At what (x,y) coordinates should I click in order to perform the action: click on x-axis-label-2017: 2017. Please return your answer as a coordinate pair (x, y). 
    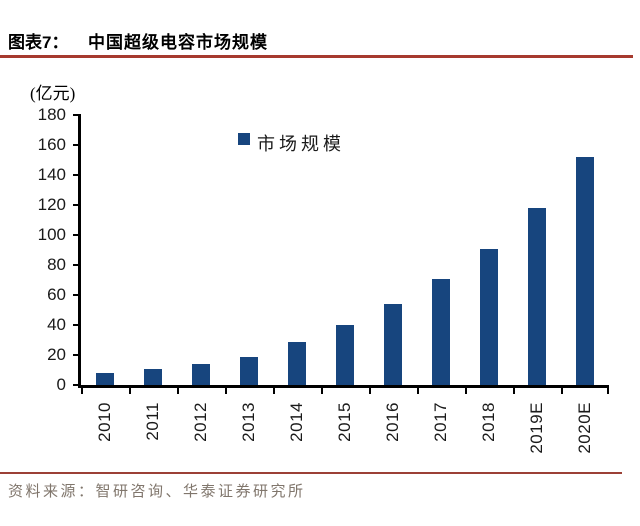
    Looking at the image, I should click on (441, 444).